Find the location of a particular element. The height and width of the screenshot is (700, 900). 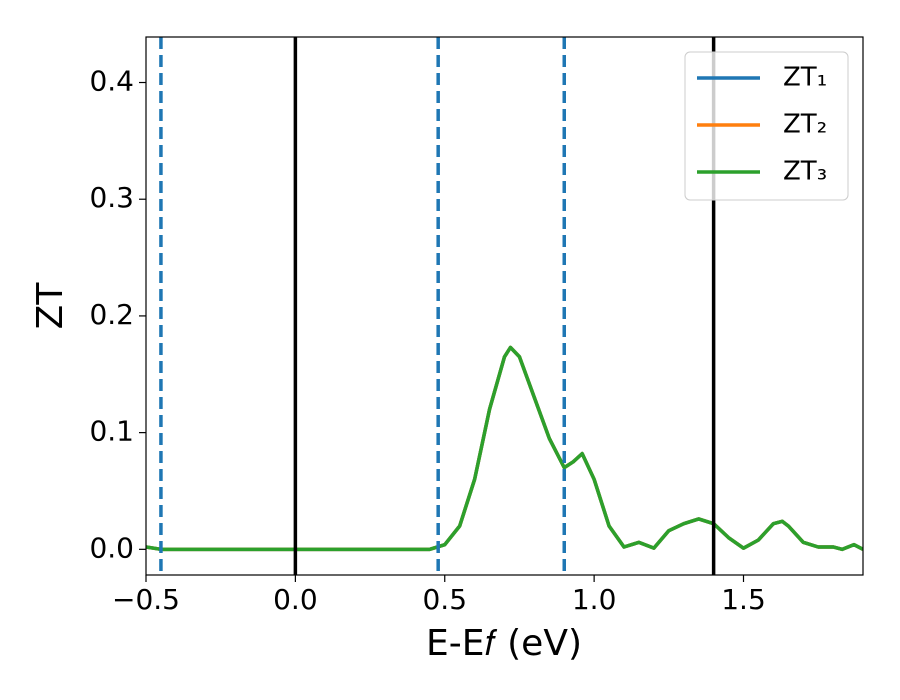

x-tick-label: 1.5 is located at coordinates (743, 599).